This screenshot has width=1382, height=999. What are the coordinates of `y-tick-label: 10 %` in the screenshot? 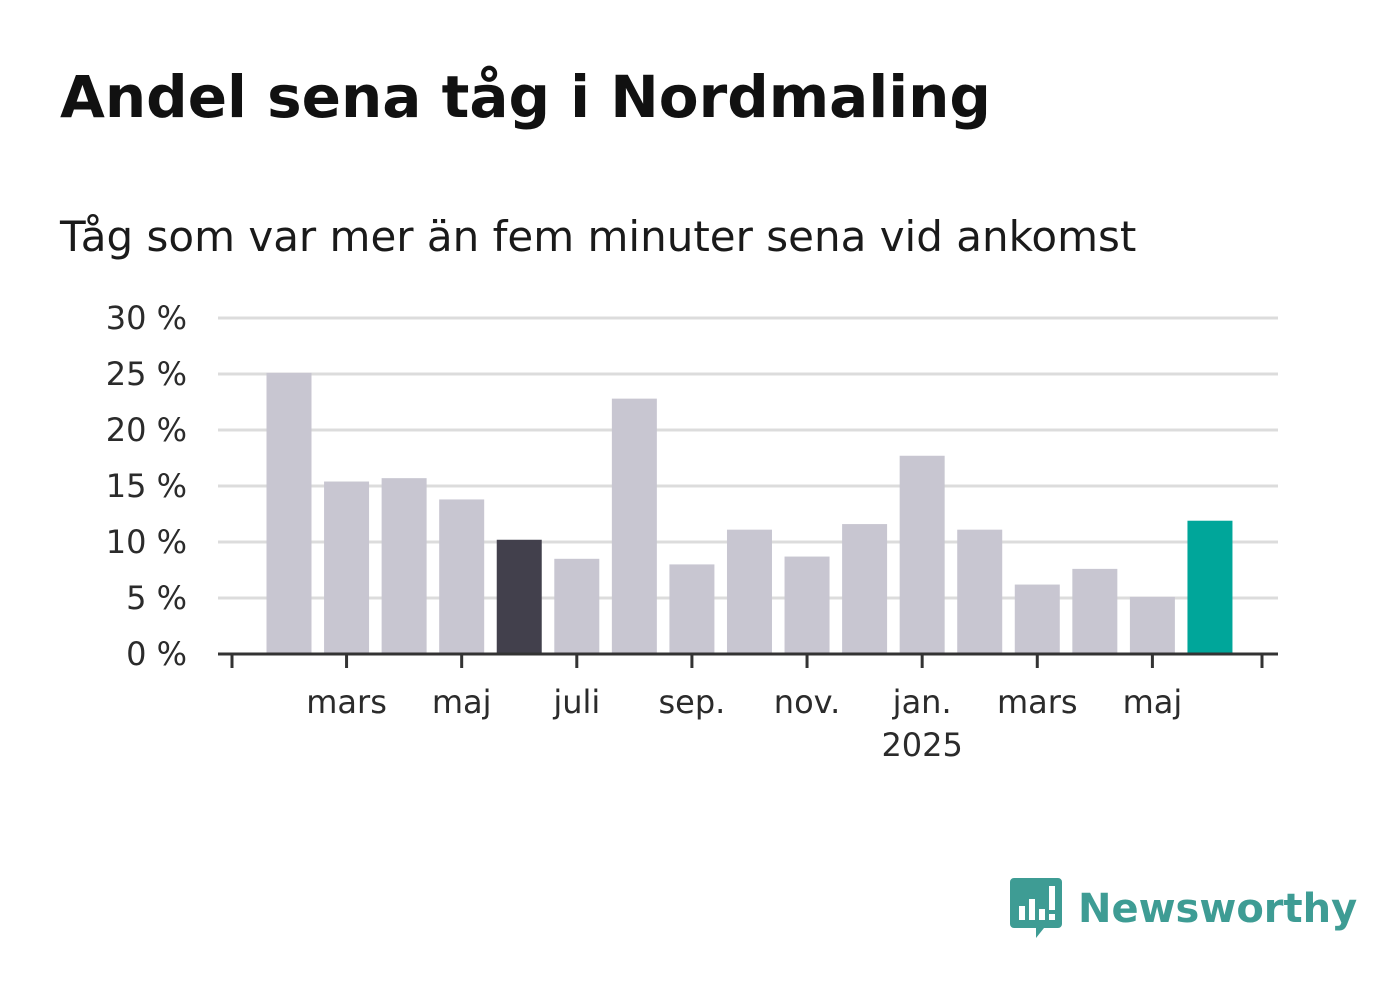 It's located at (146, 542).